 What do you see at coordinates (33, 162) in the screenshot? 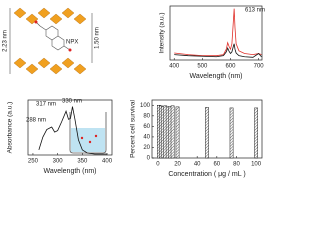
I see `x-tick-label: 250` at bounding box center [33, 162].